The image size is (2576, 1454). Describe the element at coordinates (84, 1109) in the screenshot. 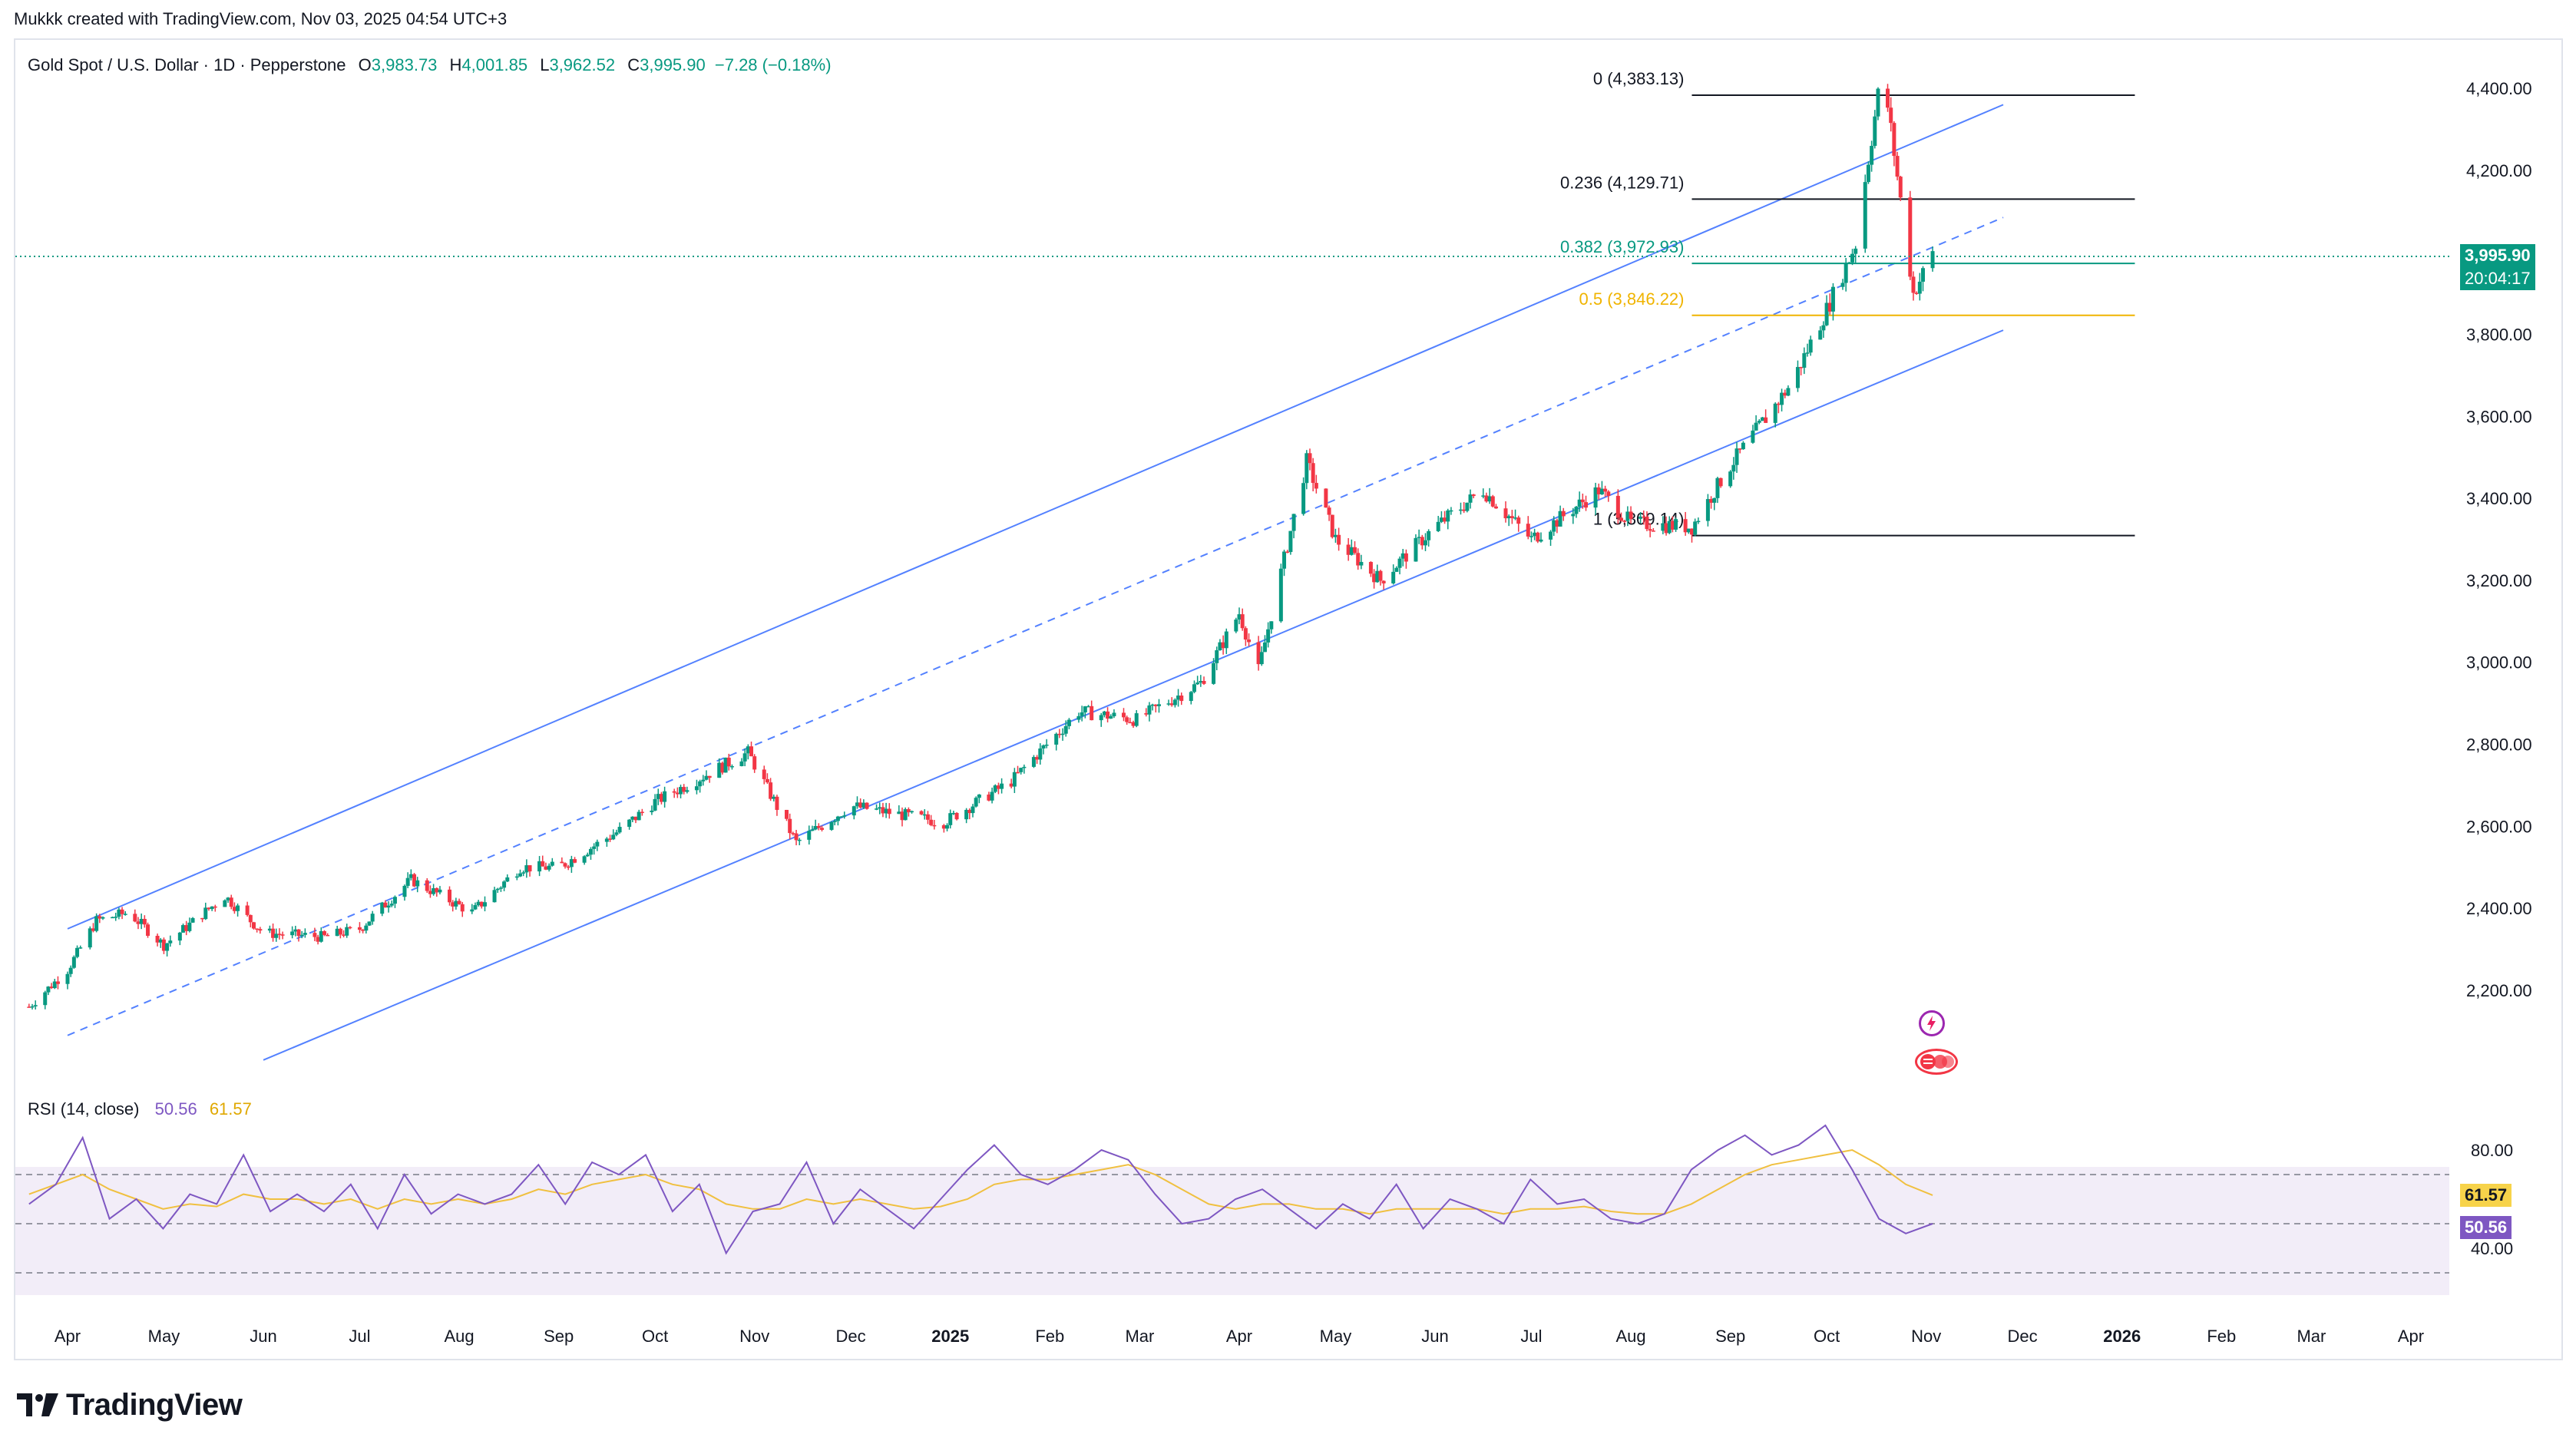

I see `rsi-title: RSI (14, close)` at that location.